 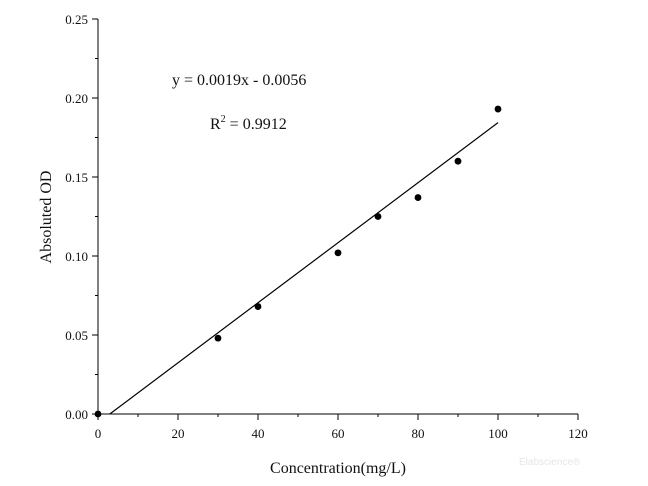 I want to click on regression-equation: y = 0.0019x - 0.0056, so click(x=239, y=80).